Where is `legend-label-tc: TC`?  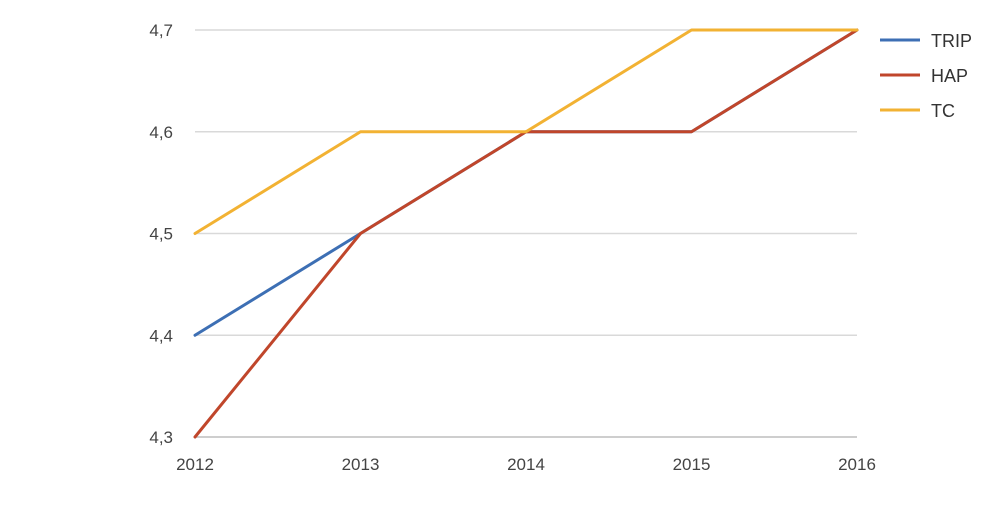 legend-label-tc: TC is located at coordinates (943, 111).